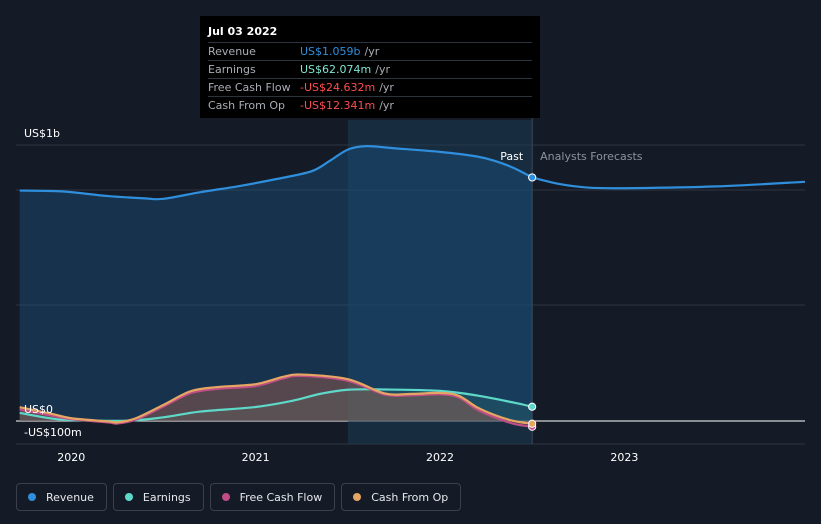 The height and width of the screenshot is (524, 821). I want to click on tooltip-row-value: US$62.074m, so click(336, 69).